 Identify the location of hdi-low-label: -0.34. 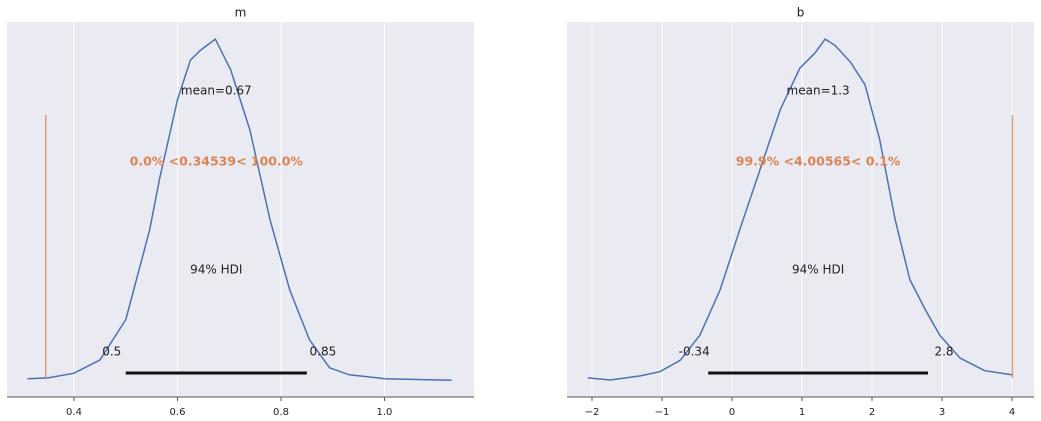
(694, 352).